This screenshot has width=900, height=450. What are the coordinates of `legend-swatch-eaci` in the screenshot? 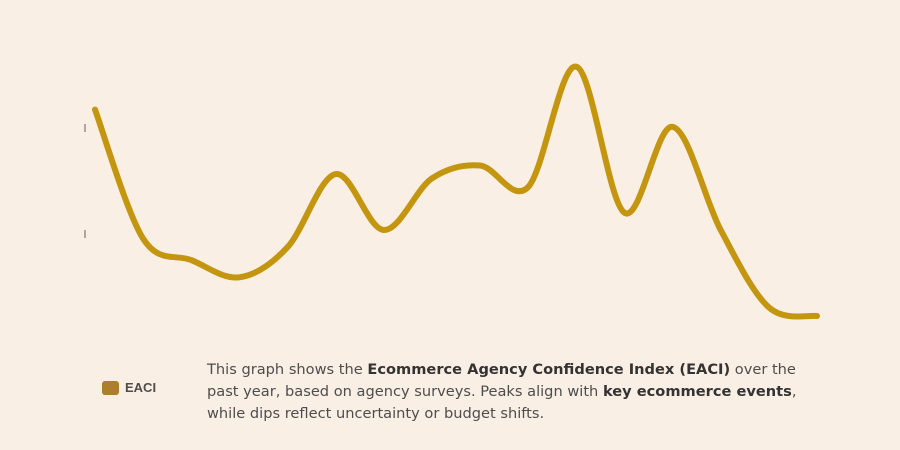 It's located at (110, 387).